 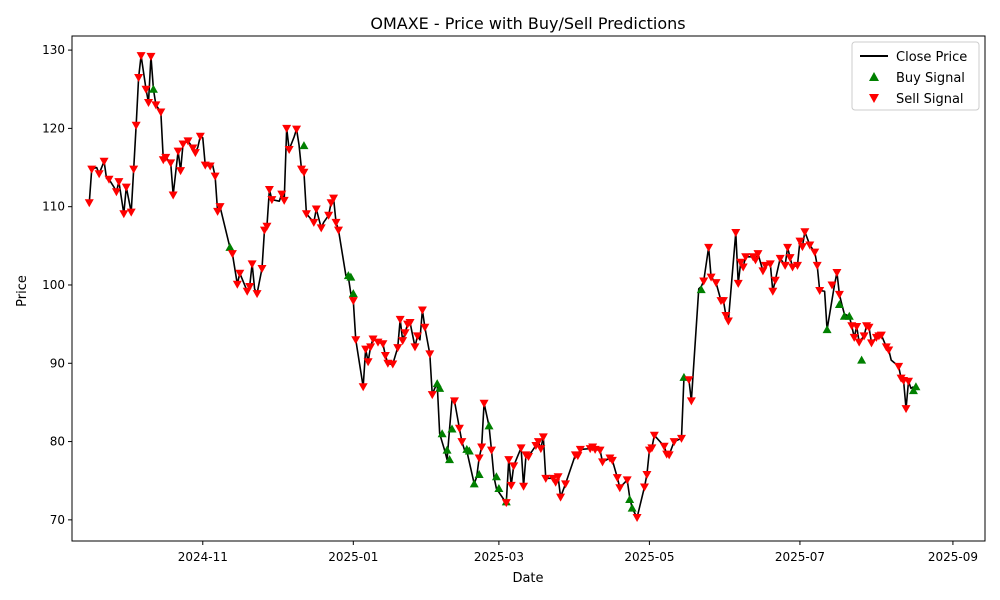 I want to click on legend-sell-marker, so click(x=874, y=98).